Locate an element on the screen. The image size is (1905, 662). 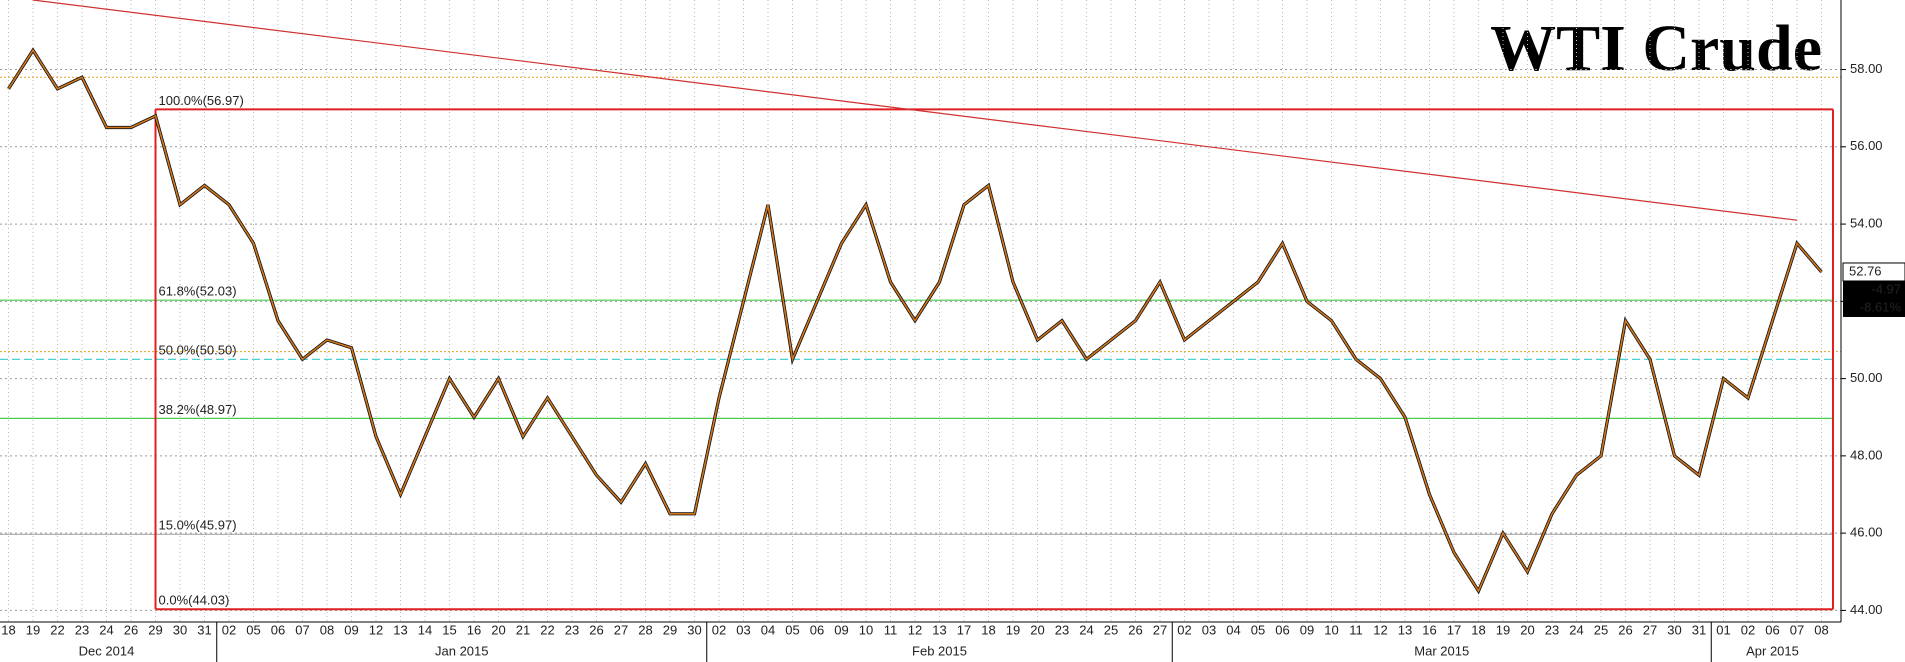
x-tick-label: 15 is located at coordinates (449, 629).